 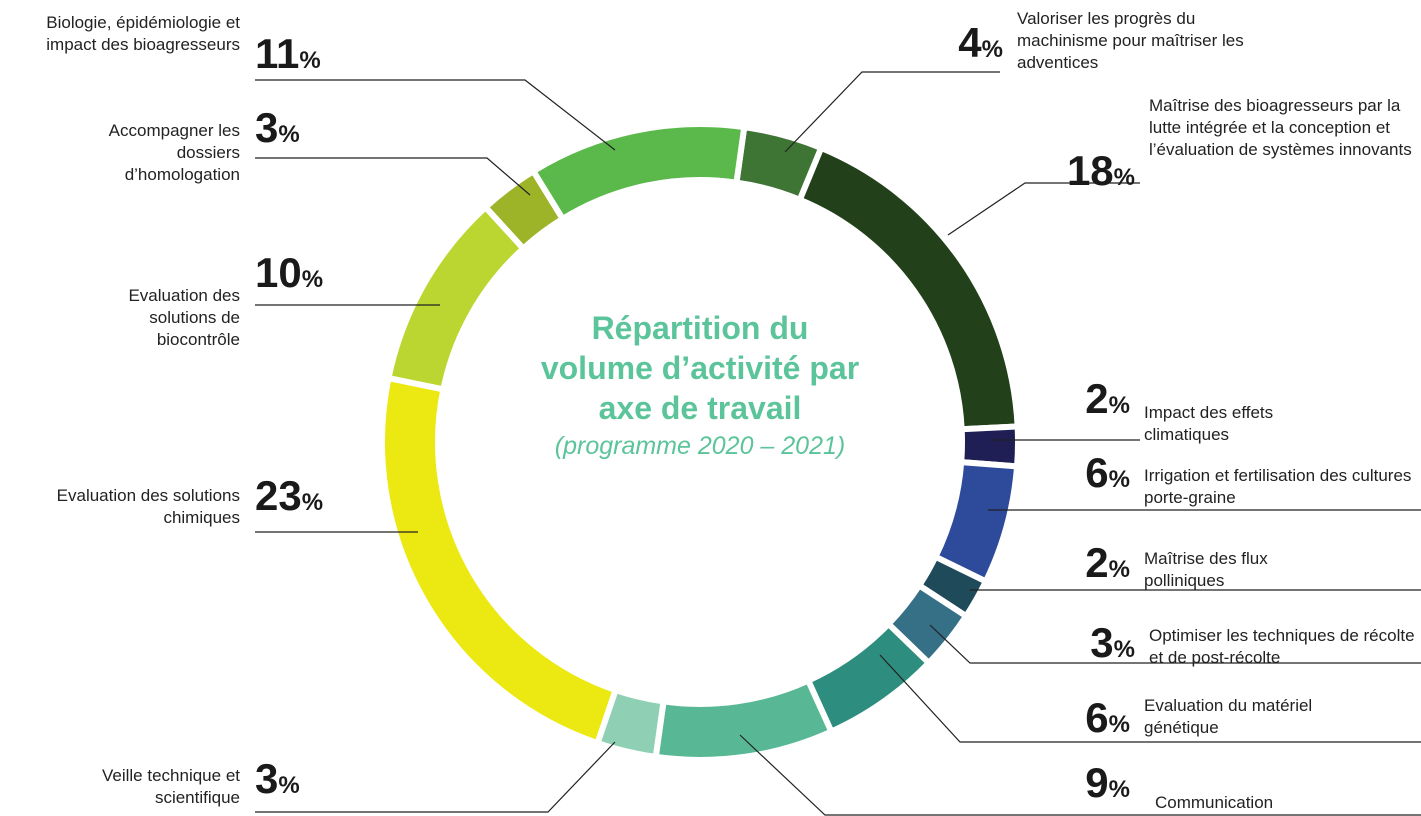 I want to click on category-label: Evaluation des solutions de biocontrôle, so click(x=184, y=317).